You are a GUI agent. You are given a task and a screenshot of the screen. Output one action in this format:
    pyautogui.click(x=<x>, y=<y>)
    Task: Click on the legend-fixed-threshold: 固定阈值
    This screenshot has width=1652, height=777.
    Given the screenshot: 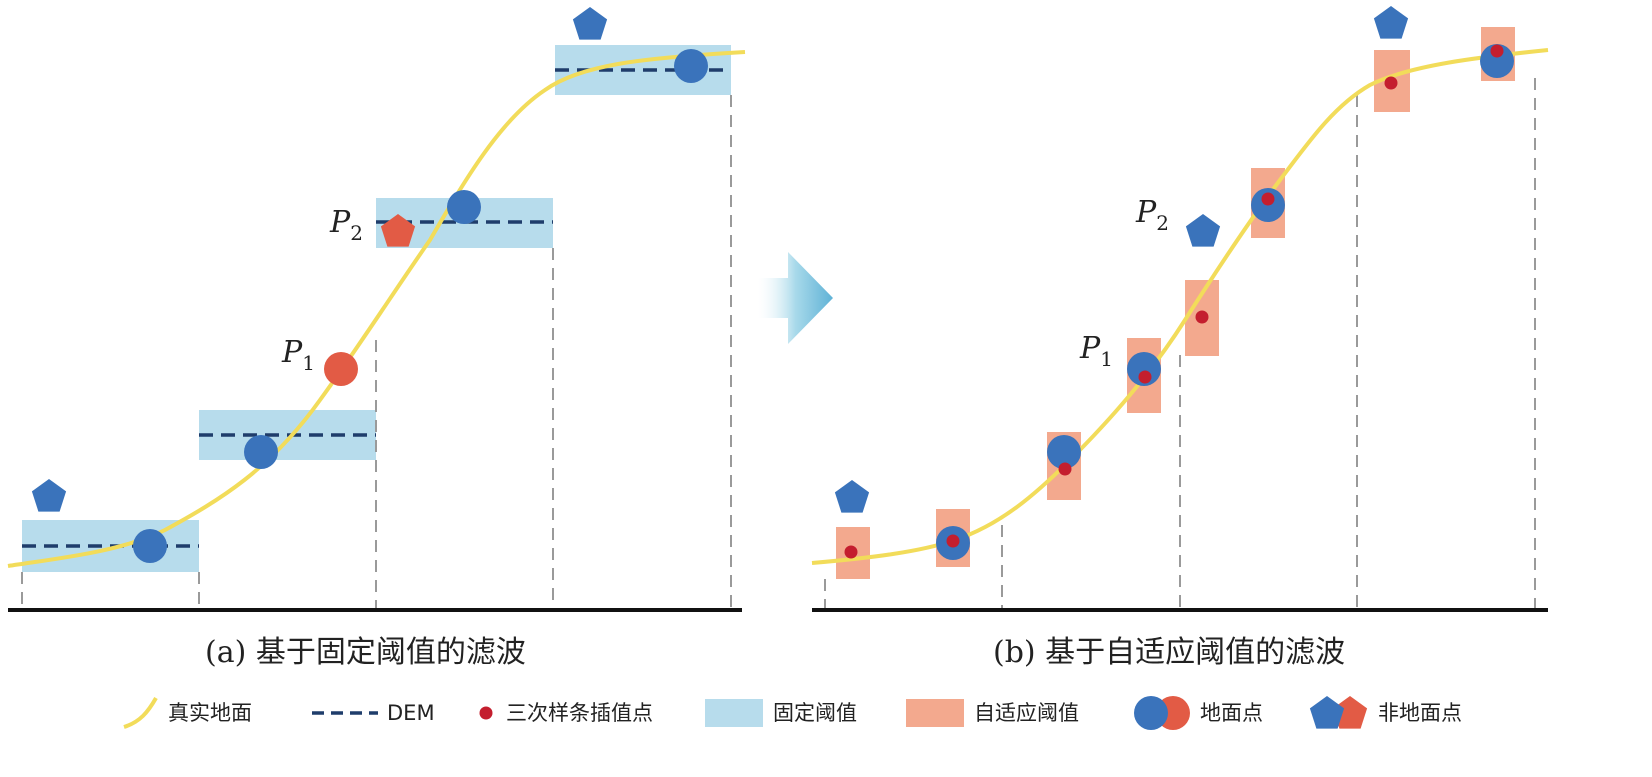 What is the action you would take?
    pyautogui.click(x=815, y=713)
    